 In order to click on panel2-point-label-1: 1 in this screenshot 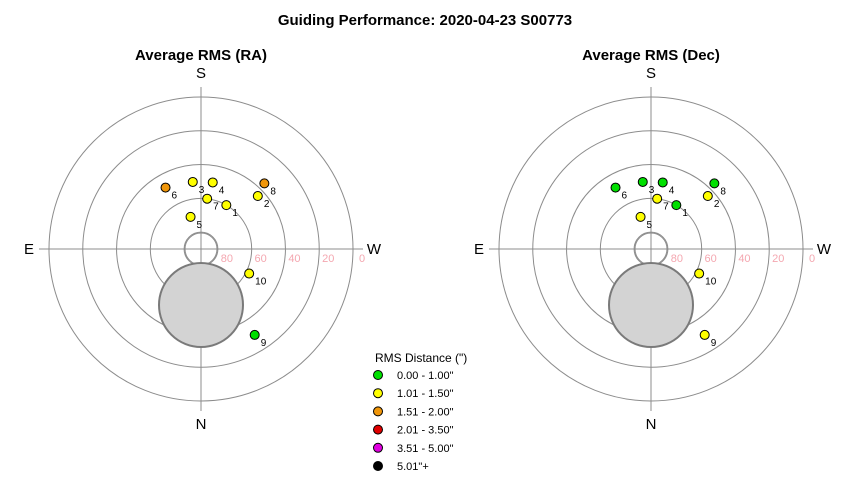, I will do `click(685, 213)`.